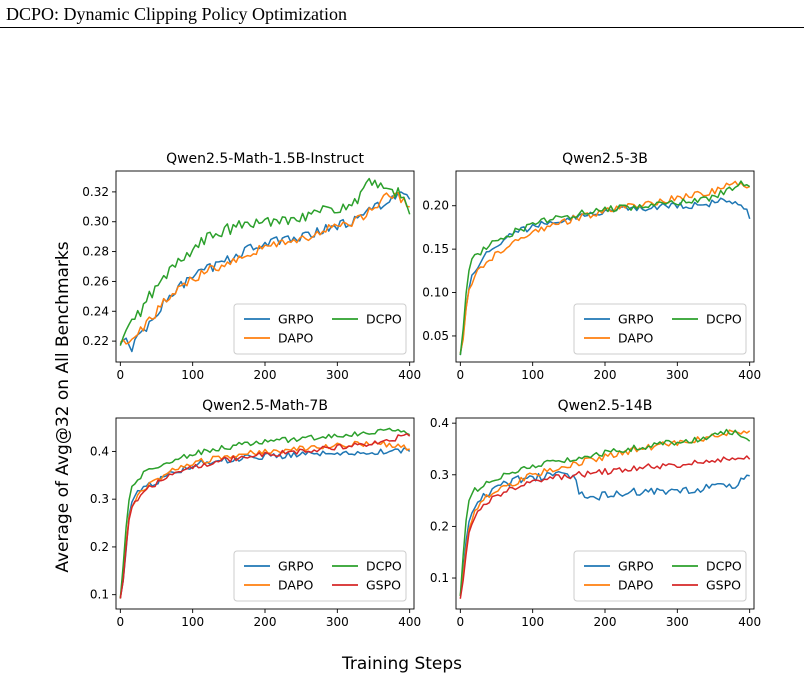 The height and width of the screenshot is (679, 804). Describe the element at coordinates (265, 406) in the screenshot. I see `panel-title: Qwen2.5-Math-7B` at that location.